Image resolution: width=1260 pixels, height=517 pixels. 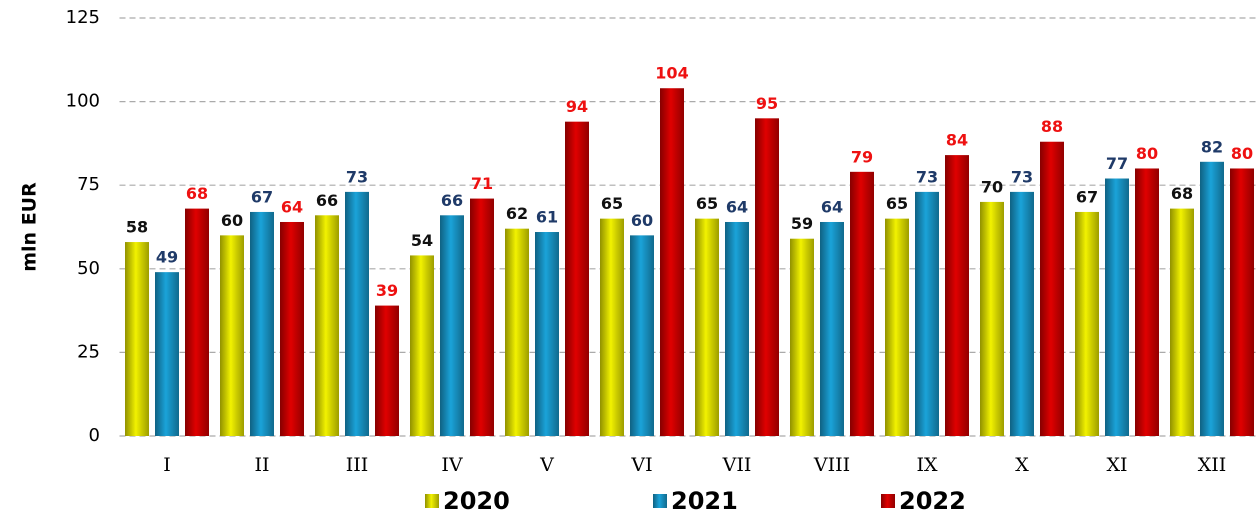 I want to click on data-label: 71, so click(x=482, y=183).